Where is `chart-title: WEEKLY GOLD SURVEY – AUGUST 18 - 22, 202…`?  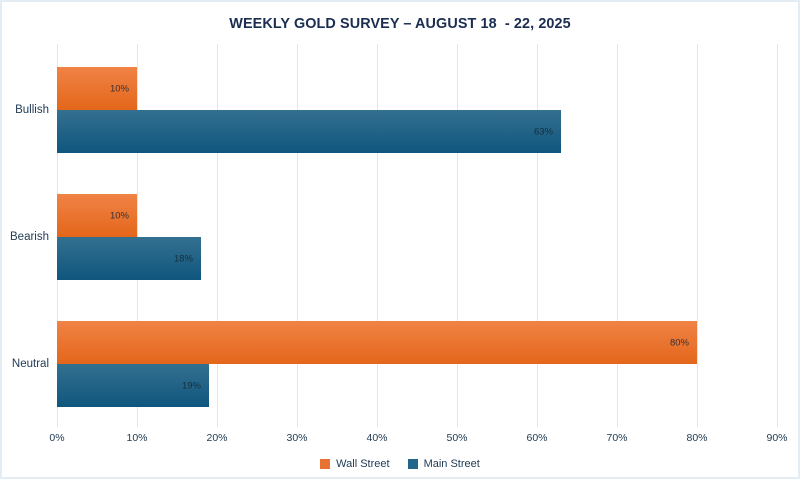 chart-title: WEEKLY GOLD SURVEY – AUGUST 18 - 22, 202… is located at coordinates (400, 23).